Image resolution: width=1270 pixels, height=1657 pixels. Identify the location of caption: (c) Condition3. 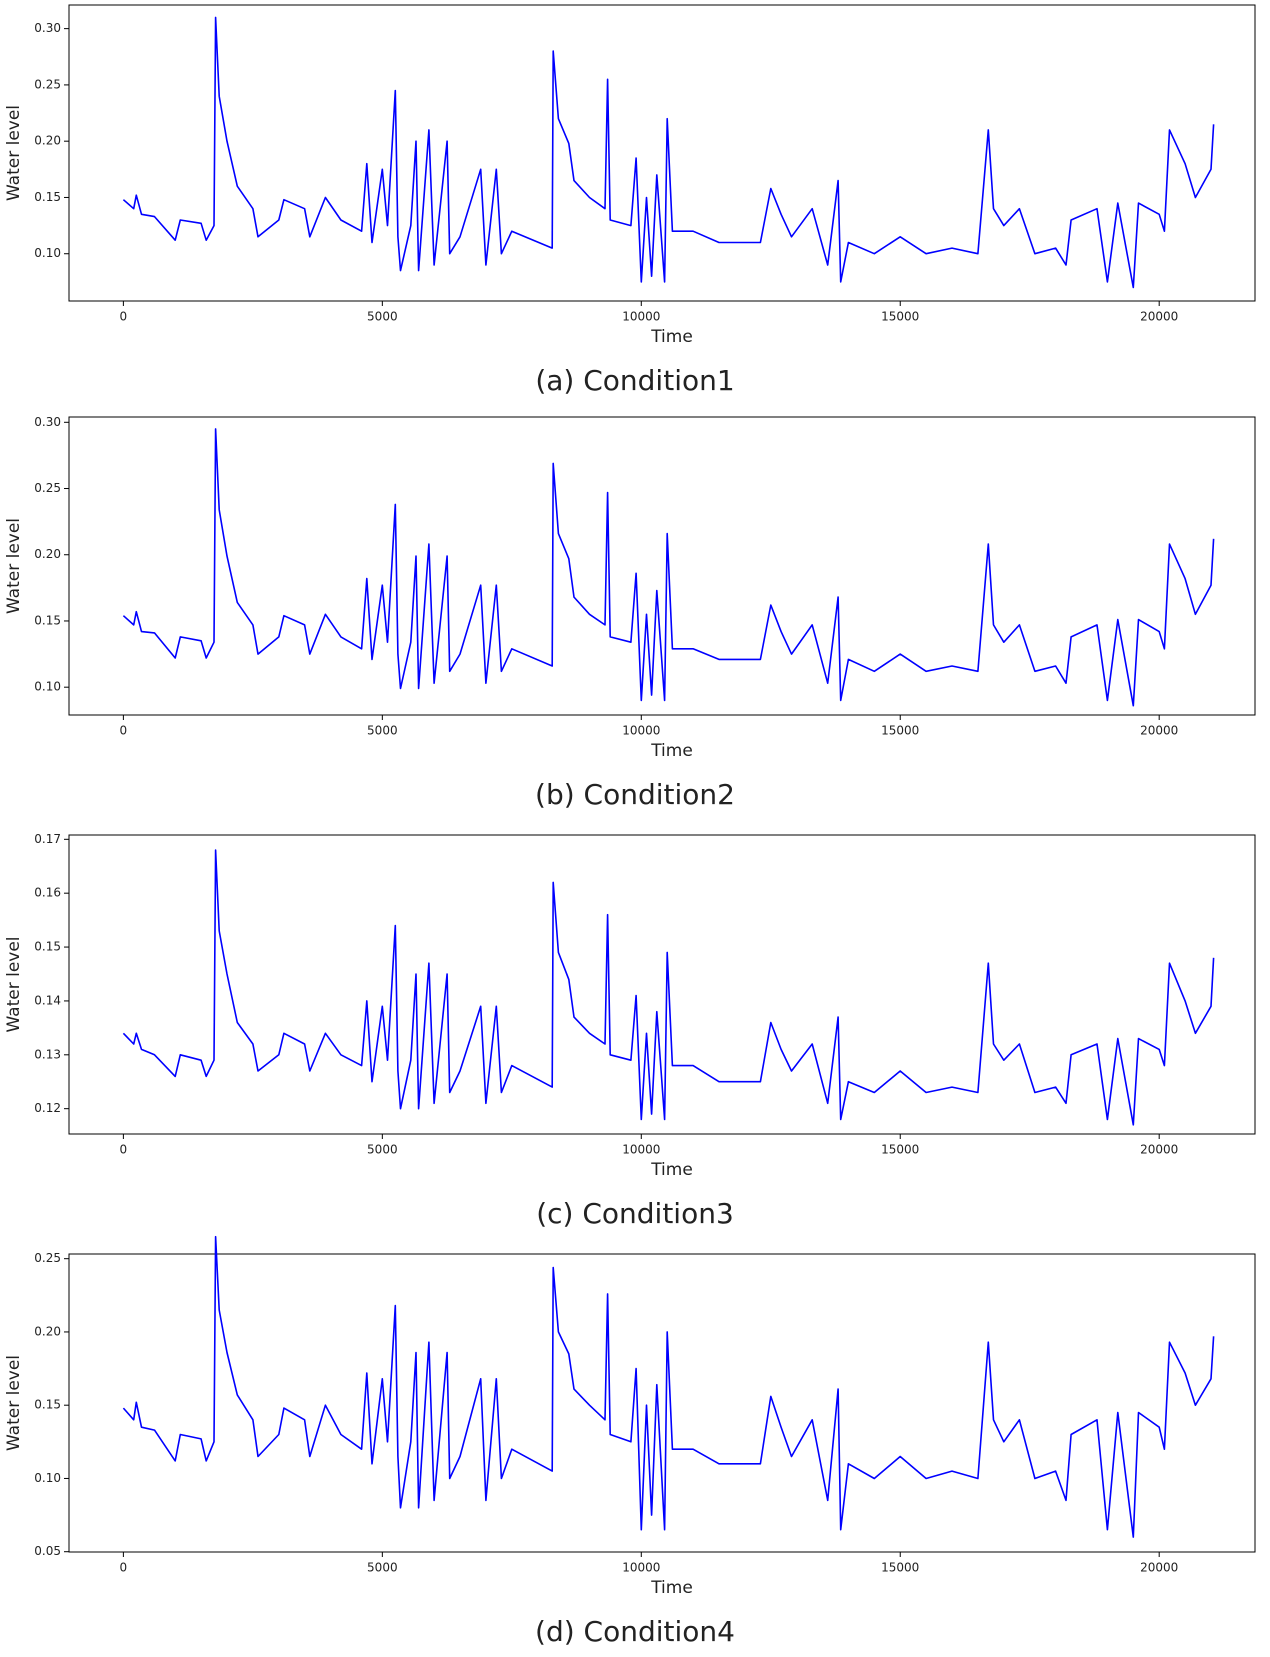
(635, 1213).